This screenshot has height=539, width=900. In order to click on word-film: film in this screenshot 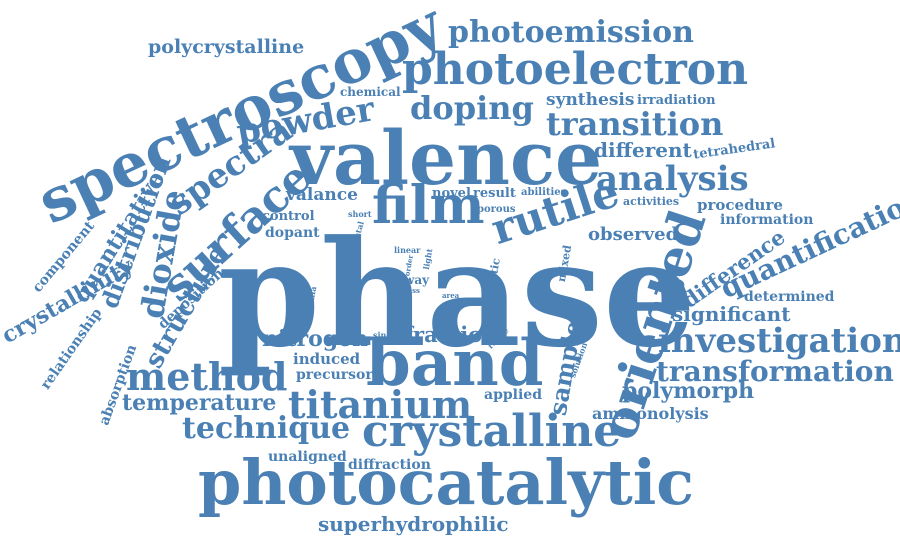, I will do `click(428, 205)`.